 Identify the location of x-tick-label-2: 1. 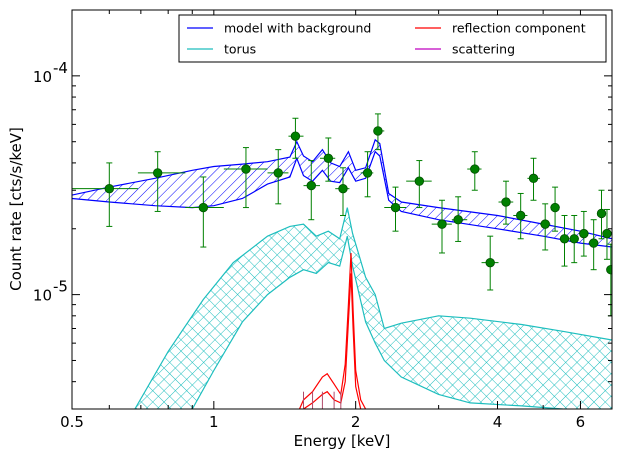
(214, 422).